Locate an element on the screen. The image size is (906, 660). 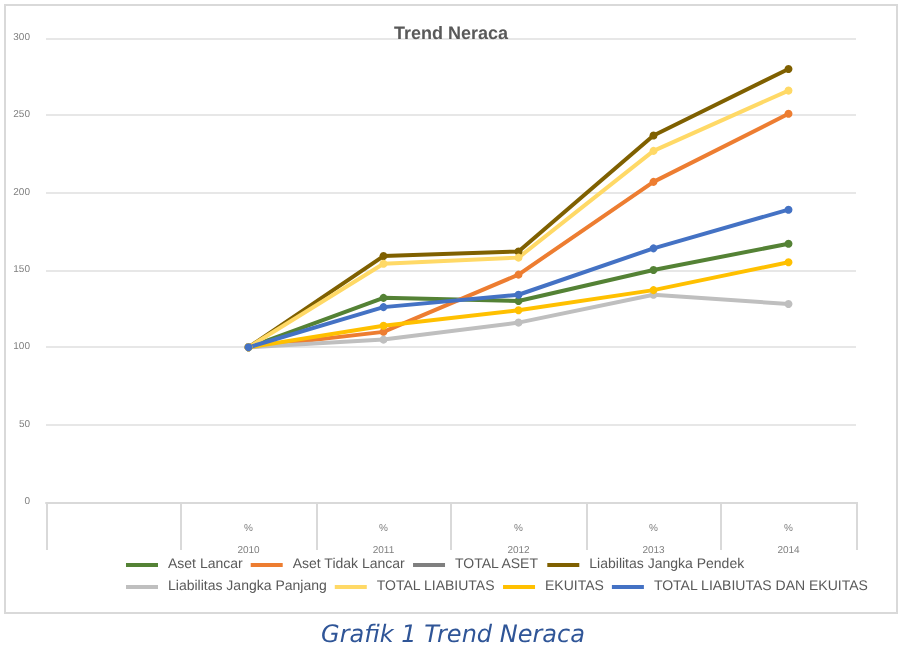
chart-title: Trend Neraca is located at coordinates (452, 33).